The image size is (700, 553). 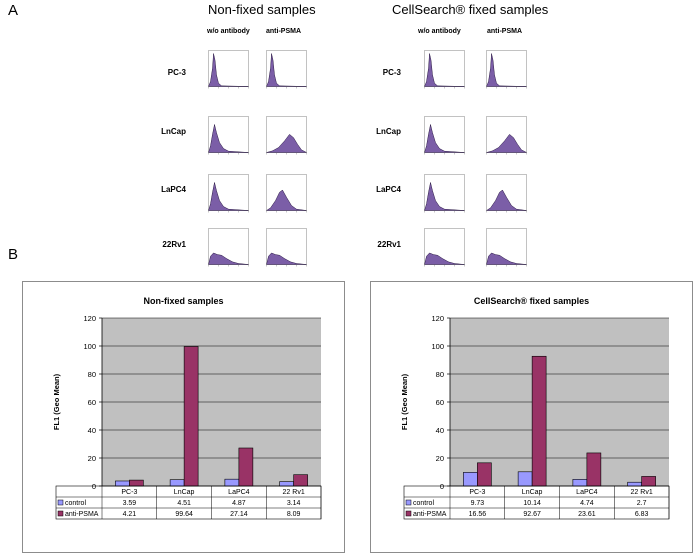 I want to click on histogram-22rv1-psma-fixed, so click(x=503, y=248).